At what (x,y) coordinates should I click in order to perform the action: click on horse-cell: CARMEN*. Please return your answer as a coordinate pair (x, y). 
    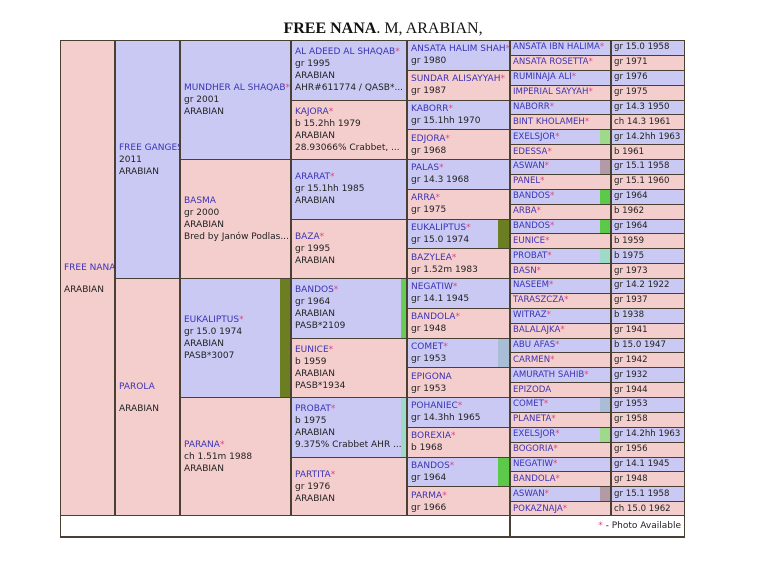
    Looking at the image, I should click on (560, 360).